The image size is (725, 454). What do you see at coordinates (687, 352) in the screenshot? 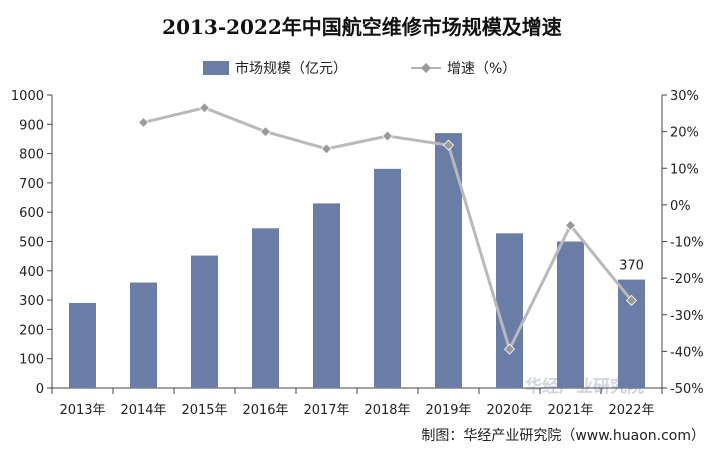
I see `right-tick-label: -40%` at bounding box center [687, 352].